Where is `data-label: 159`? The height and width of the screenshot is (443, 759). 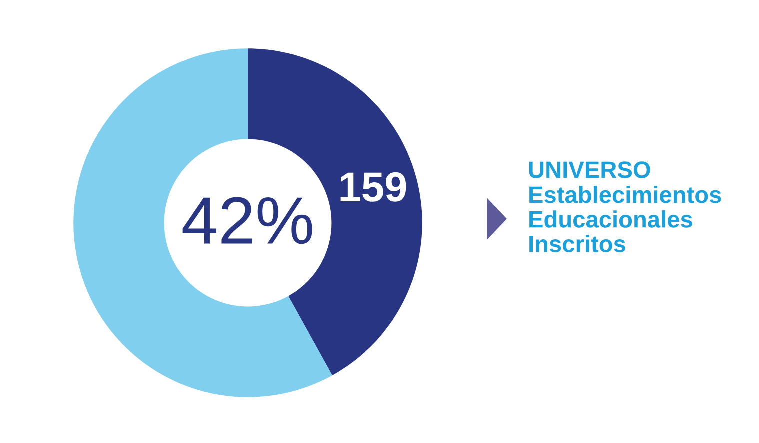 data-label: 159 is located at coordinates (373, 187).